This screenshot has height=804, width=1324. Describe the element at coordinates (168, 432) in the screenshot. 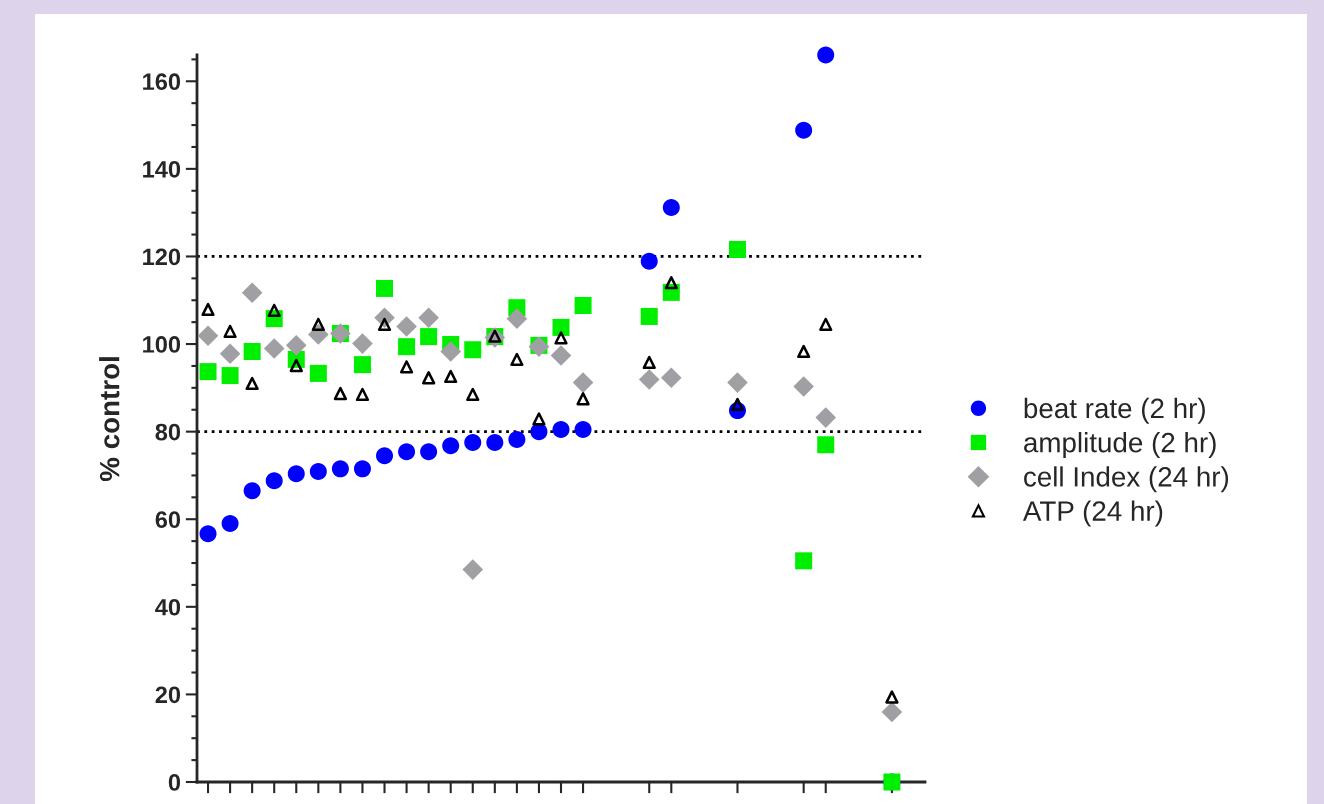

I see `y-tick-label: 80` at that location.